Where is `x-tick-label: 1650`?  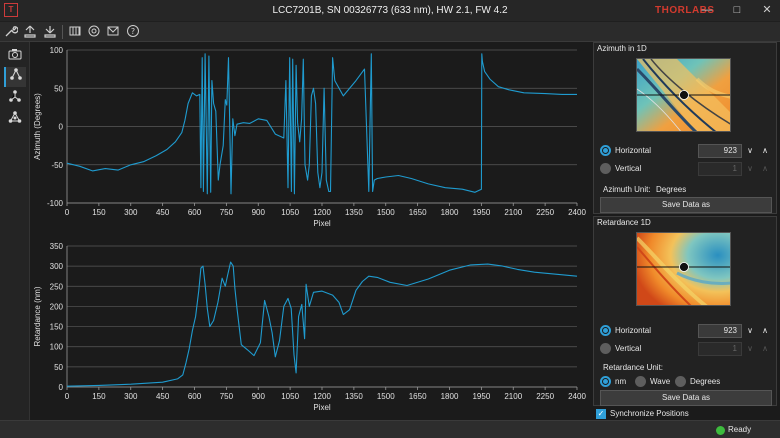 x-tick-label: 1650 is located at coordinates (418, 396).